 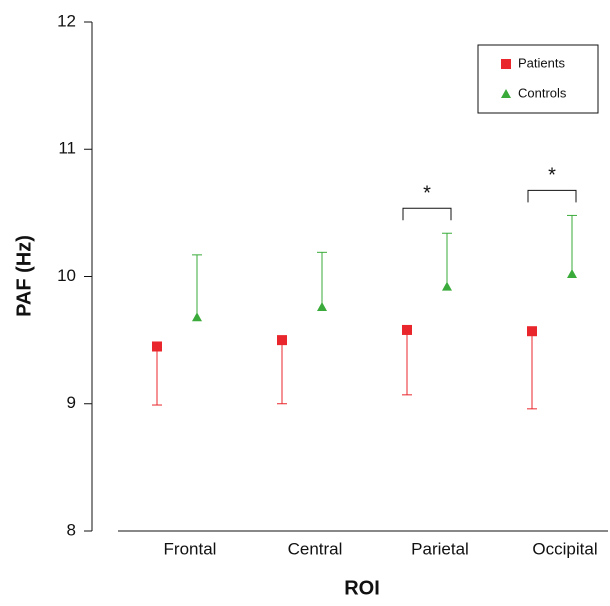 I want to click on x-tick-label: Frontal, so click(x=190, y=548).